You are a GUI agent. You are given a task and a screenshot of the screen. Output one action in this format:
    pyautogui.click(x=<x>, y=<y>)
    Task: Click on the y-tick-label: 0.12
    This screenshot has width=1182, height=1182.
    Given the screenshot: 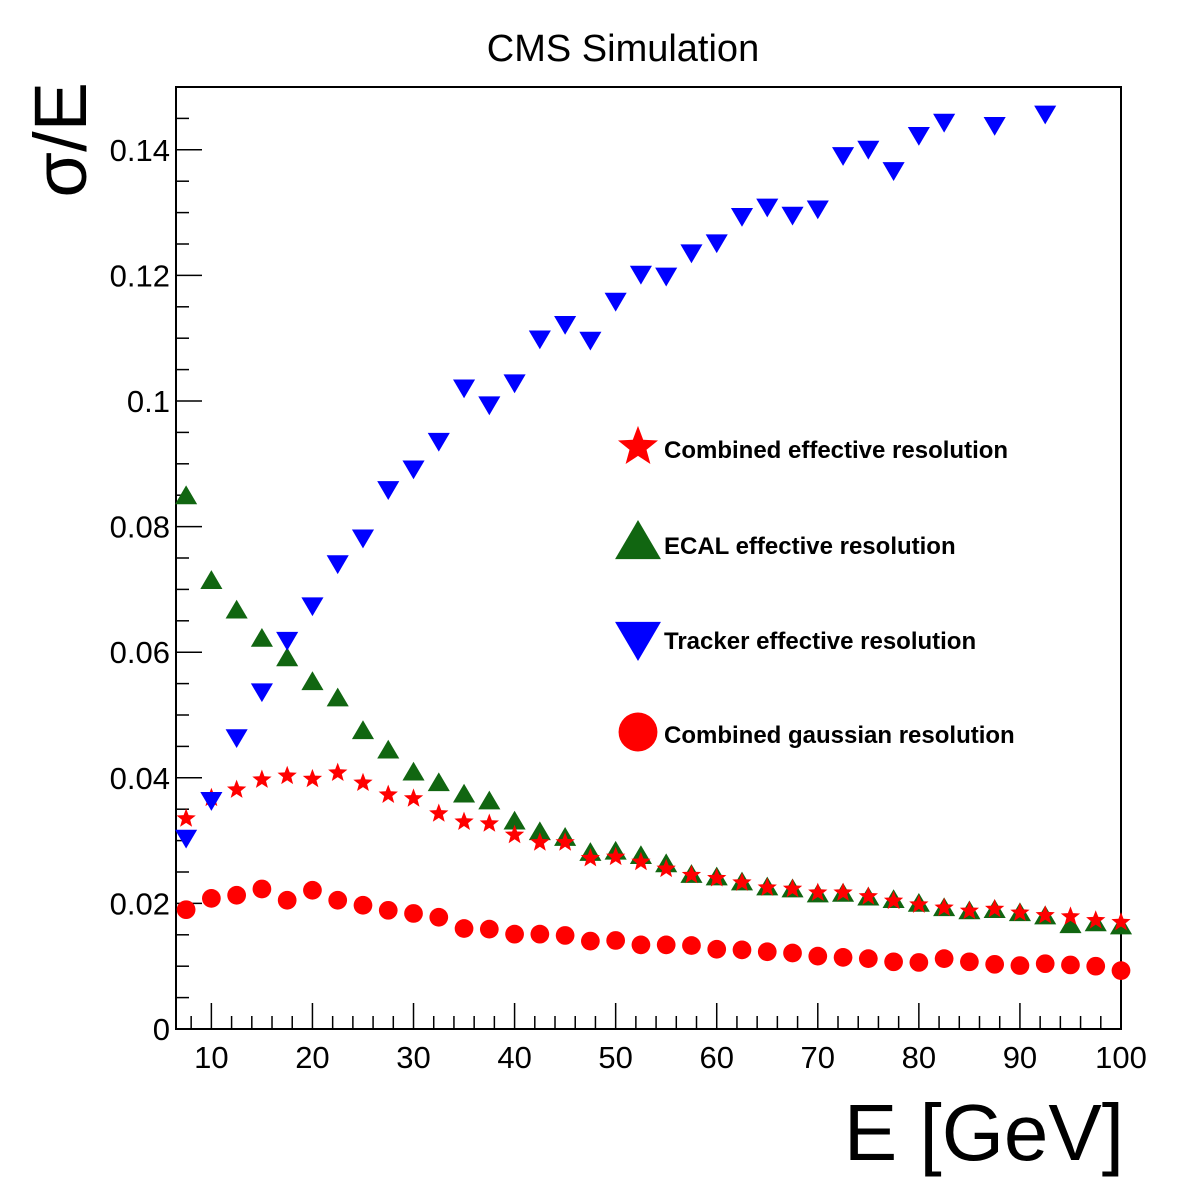 What is the action you would take?
    pyautogui.click(x=140, y=275)
    